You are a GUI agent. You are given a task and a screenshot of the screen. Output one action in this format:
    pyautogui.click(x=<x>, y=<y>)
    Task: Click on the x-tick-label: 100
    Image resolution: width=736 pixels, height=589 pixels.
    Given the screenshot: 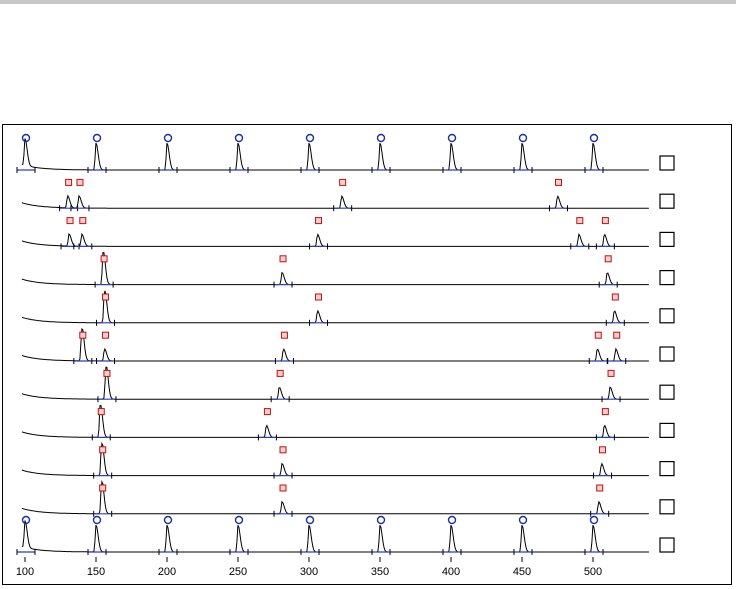 What is the action you would take?
    pyautogui.click(x=25, y=572)
    